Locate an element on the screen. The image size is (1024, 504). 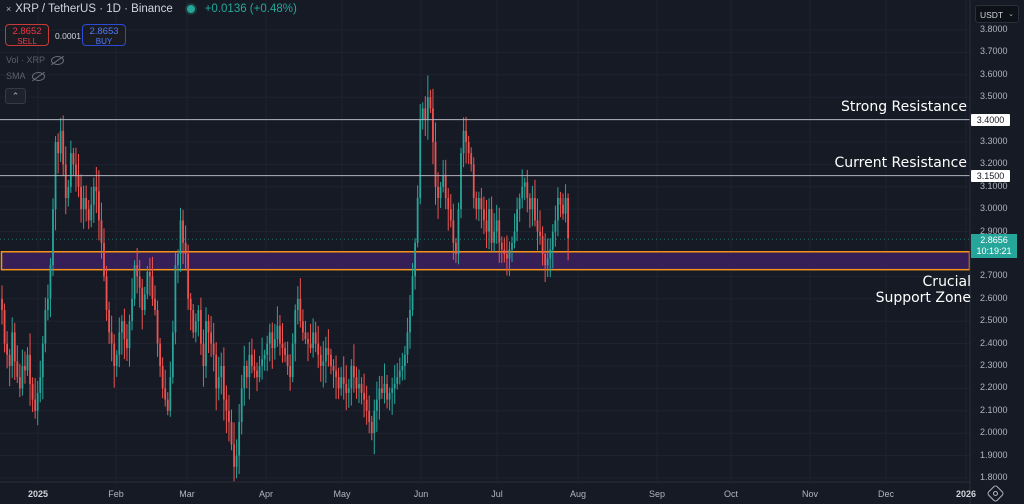
current-resistance-label: Current Resistance is located at coordinates (900, 163).